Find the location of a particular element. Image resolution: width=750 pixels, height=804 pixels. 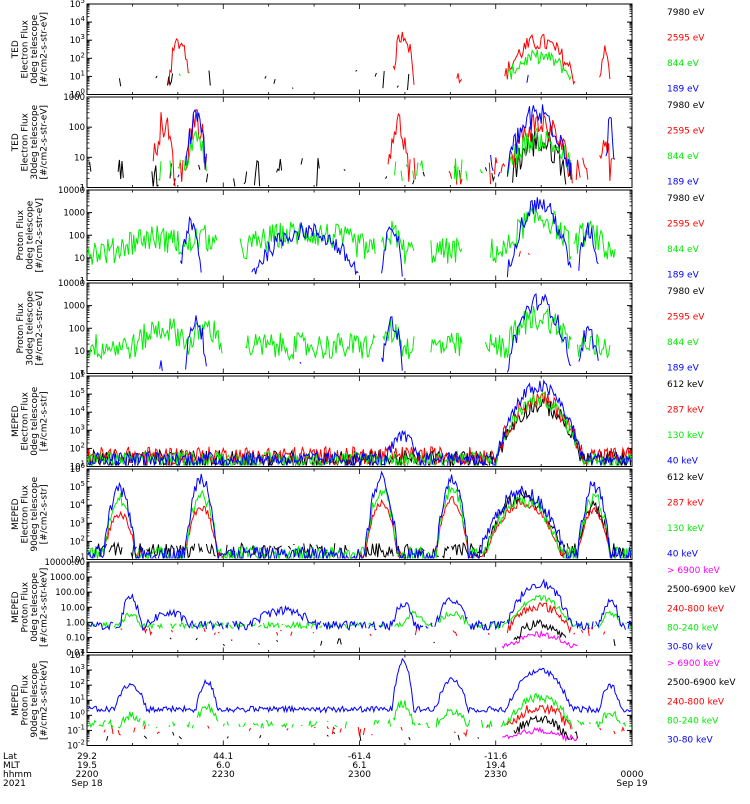

y-tick-label: 10⁻¹ is located at coordinates (76, 729).